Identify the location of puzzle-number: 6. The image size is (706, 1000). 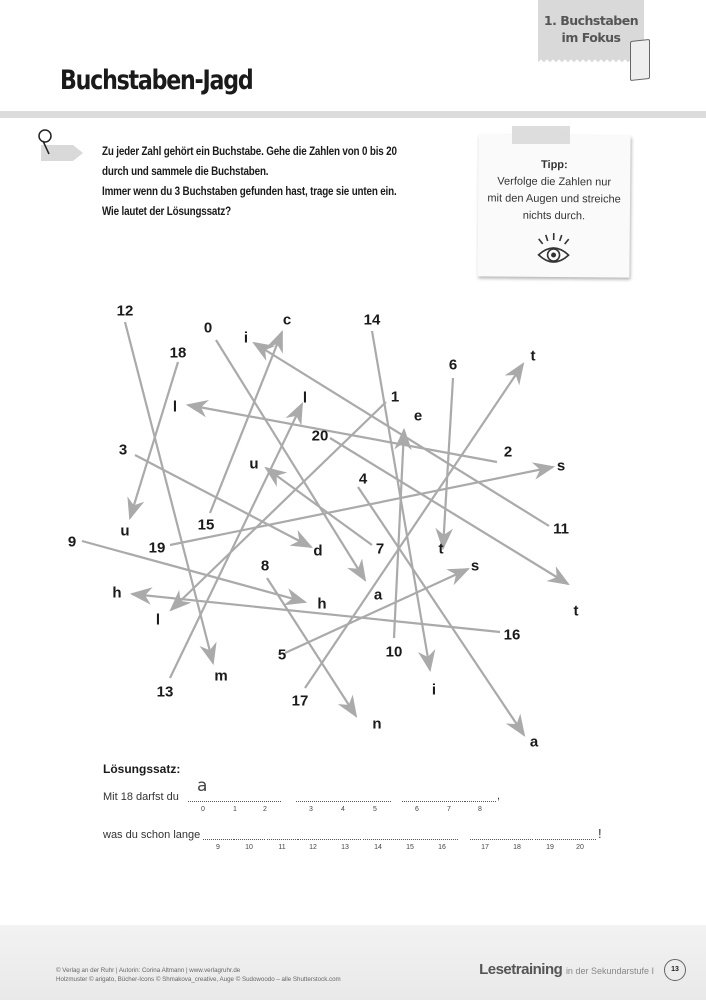
(453, 365).